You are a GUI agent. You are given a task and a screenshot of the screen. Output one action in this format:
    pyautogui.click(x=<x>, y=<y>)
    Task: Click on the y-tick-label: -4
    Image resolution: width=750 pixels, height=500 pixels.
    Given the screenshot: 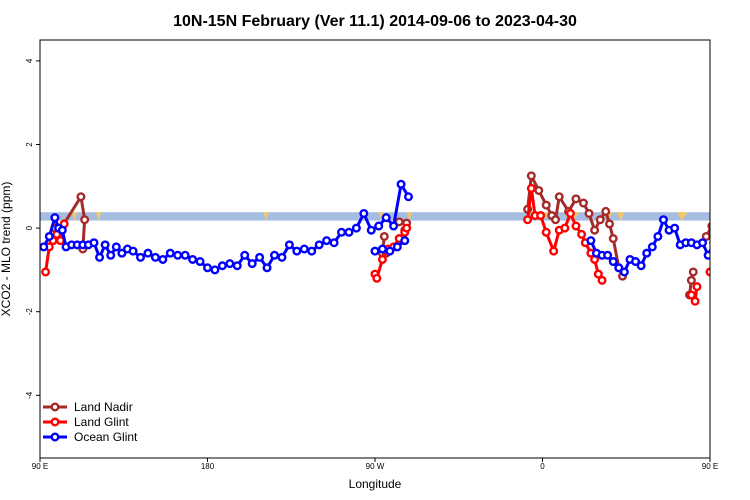 What is the action you would take?
    pyautogui.click(x=29, y=395)
    